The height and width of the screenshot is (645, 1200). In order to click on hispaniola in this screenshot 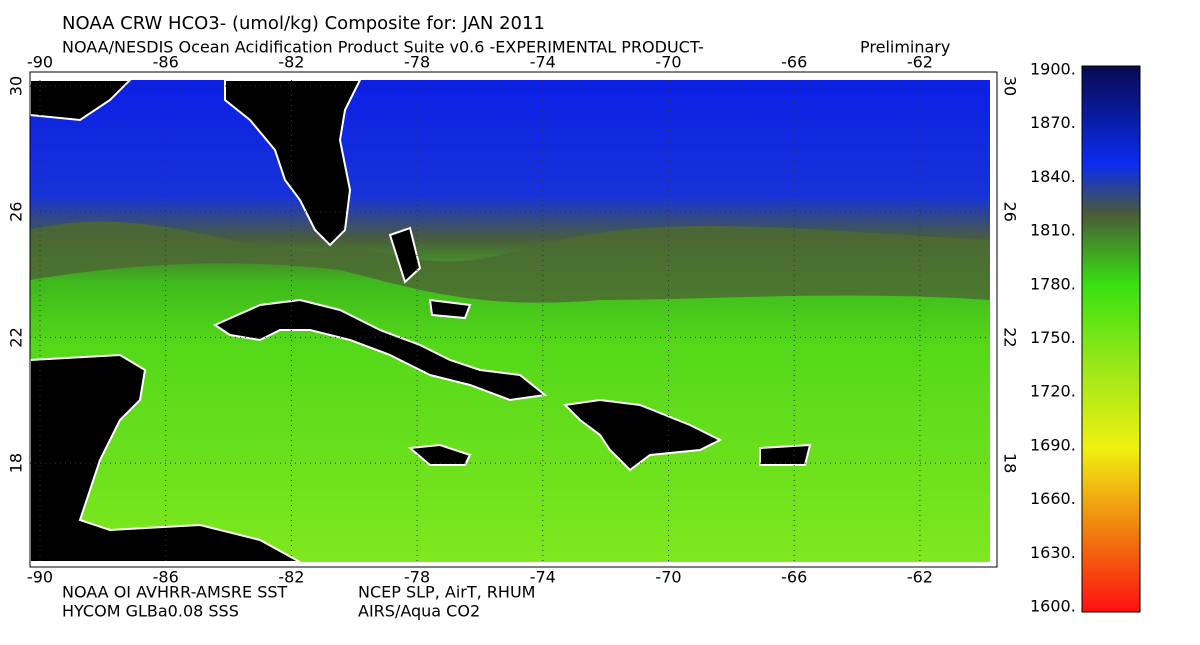, I will do `click(642, 435)`.